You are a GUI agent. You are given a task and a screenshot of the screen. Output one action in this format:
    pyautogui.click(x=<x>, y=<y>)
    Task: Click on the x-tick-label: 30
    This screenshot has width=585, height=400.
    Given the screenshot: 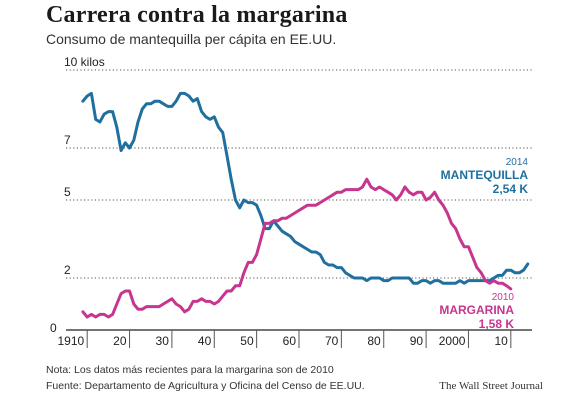 What is the action you would take?
    pyautogui.click(x=163, y=341)
    